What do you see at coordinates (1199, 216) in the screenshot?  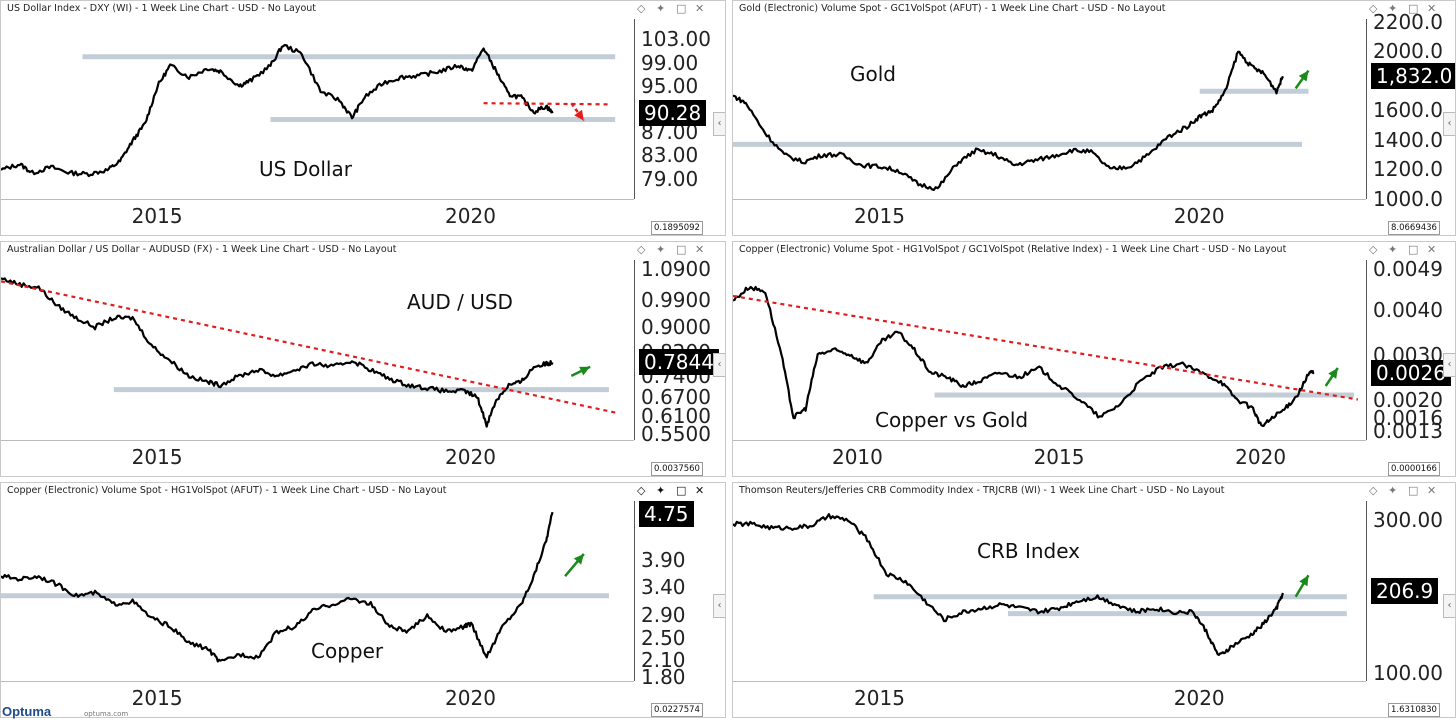 I see `x-tick-label: 2020` at bounding box center [1199, 216].